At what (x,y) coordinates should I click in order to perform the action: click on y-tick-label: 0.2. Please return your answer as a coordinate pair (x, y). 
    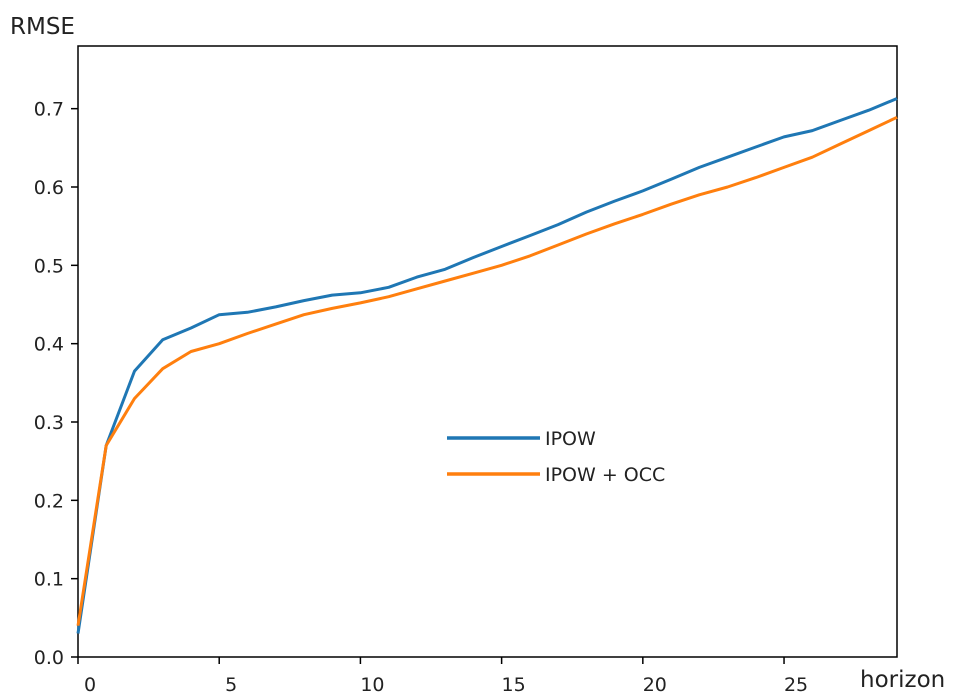
    Looking at the image, I should click on (49, 501).